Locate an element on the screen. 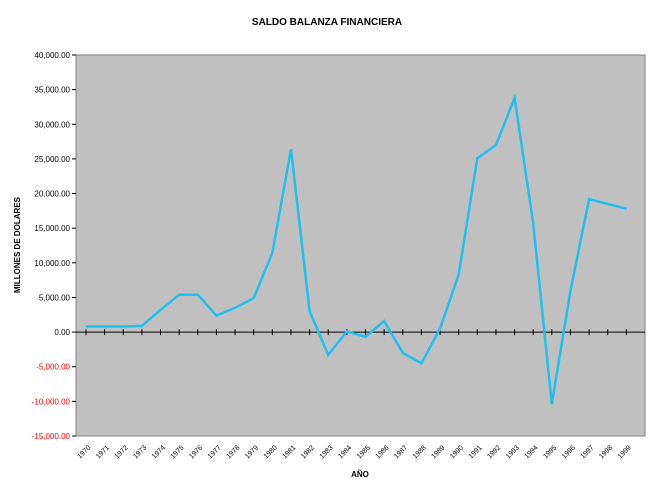  x-tick-label: 1979 is located at coordinates (252, 452).